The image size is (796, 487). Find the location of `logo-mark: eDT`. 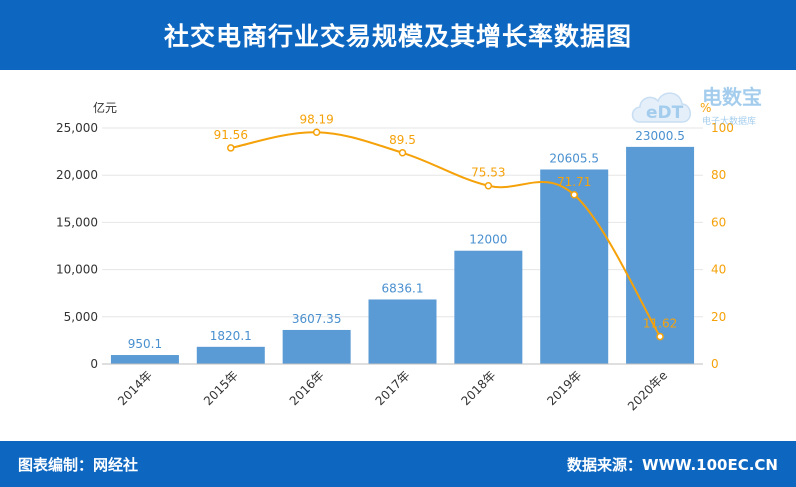

logo-mark: eDT is located at coordinates (665, 113).